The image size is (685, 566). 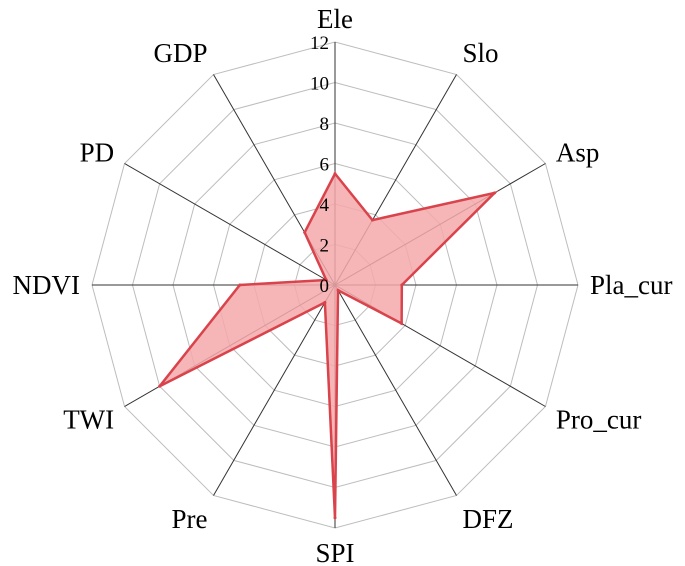 What do you see at coordinates (335, 518) in the screenshot?
I see `data-point-spi` at bounding box center [335, 518].